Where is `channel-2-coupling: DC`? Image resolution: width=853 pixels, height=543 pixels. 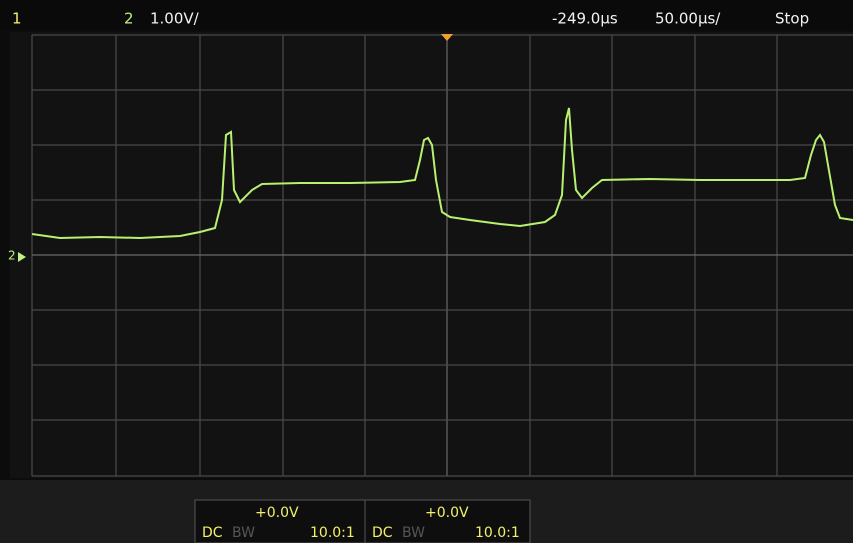 channel-2-coupling: DC is located at coordinates (382, 533).